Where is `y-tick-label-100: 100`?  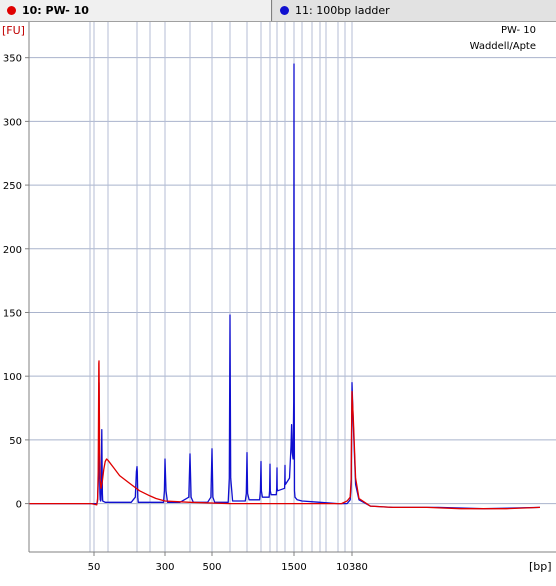
y-tick-label-100: 100 is located at coordinates (12, 377).